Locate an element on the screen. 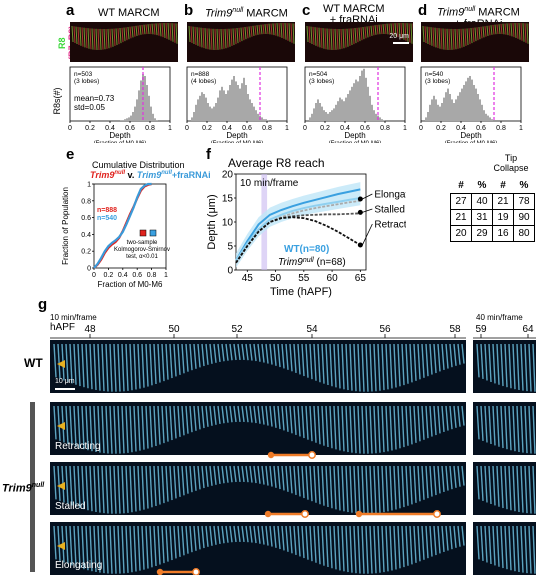  time-tick-label: 54 is located at coordinates (312, 329).